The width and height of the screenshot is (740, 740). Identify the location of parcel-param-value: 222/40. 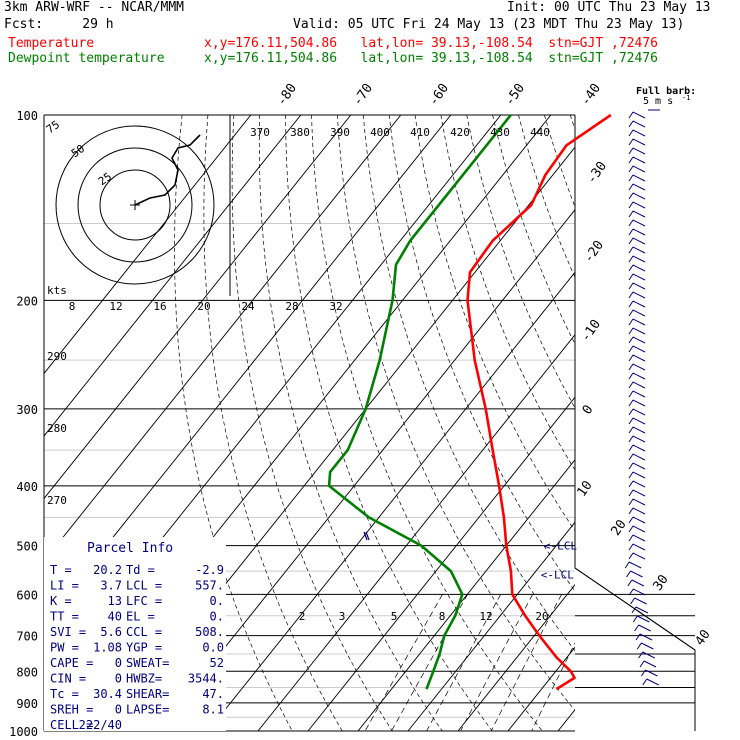
(100, 725).